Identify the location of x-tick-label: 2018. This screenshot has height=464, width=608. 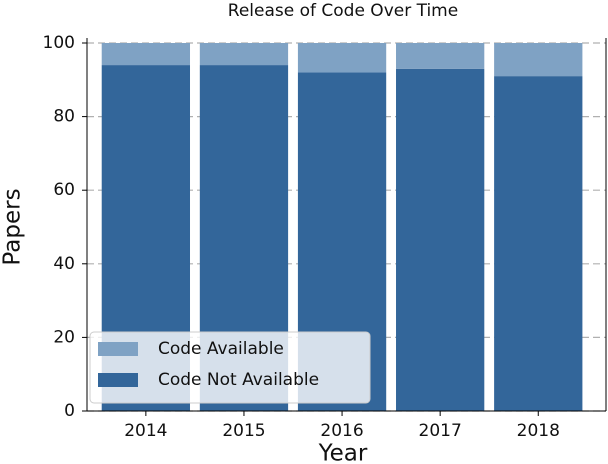
(538, 431).